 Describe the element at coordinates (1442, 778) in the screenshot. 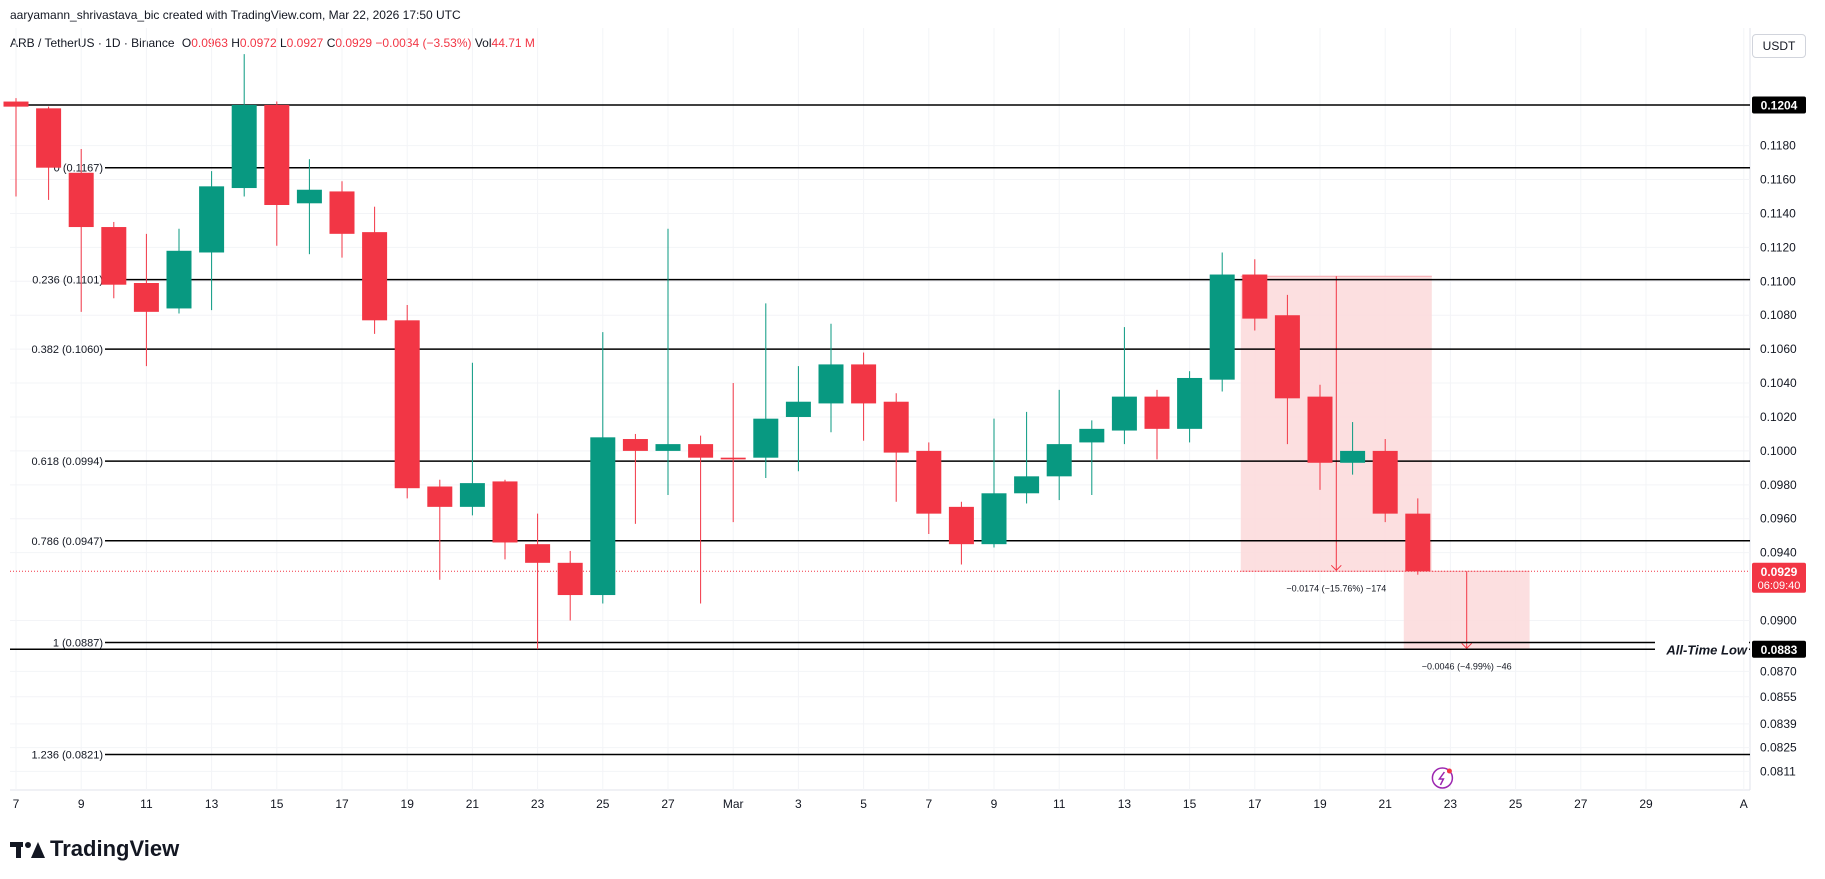

I see `event-marker-icon` at that location.